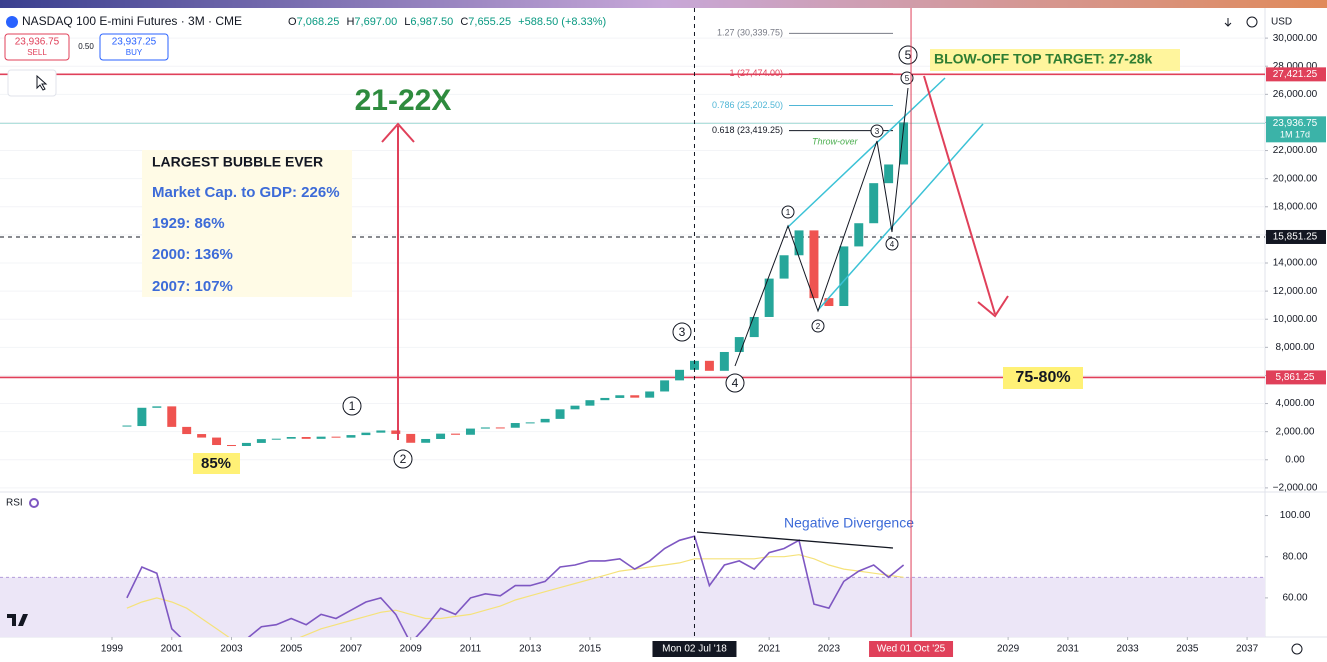 This screenshot has height=662, width=1327. Describe the element at coordinates (132, 21) in the screenshot. I see `symbol-title: NASDAQ 100 E-mini Futures · 3M · CME` at that location.